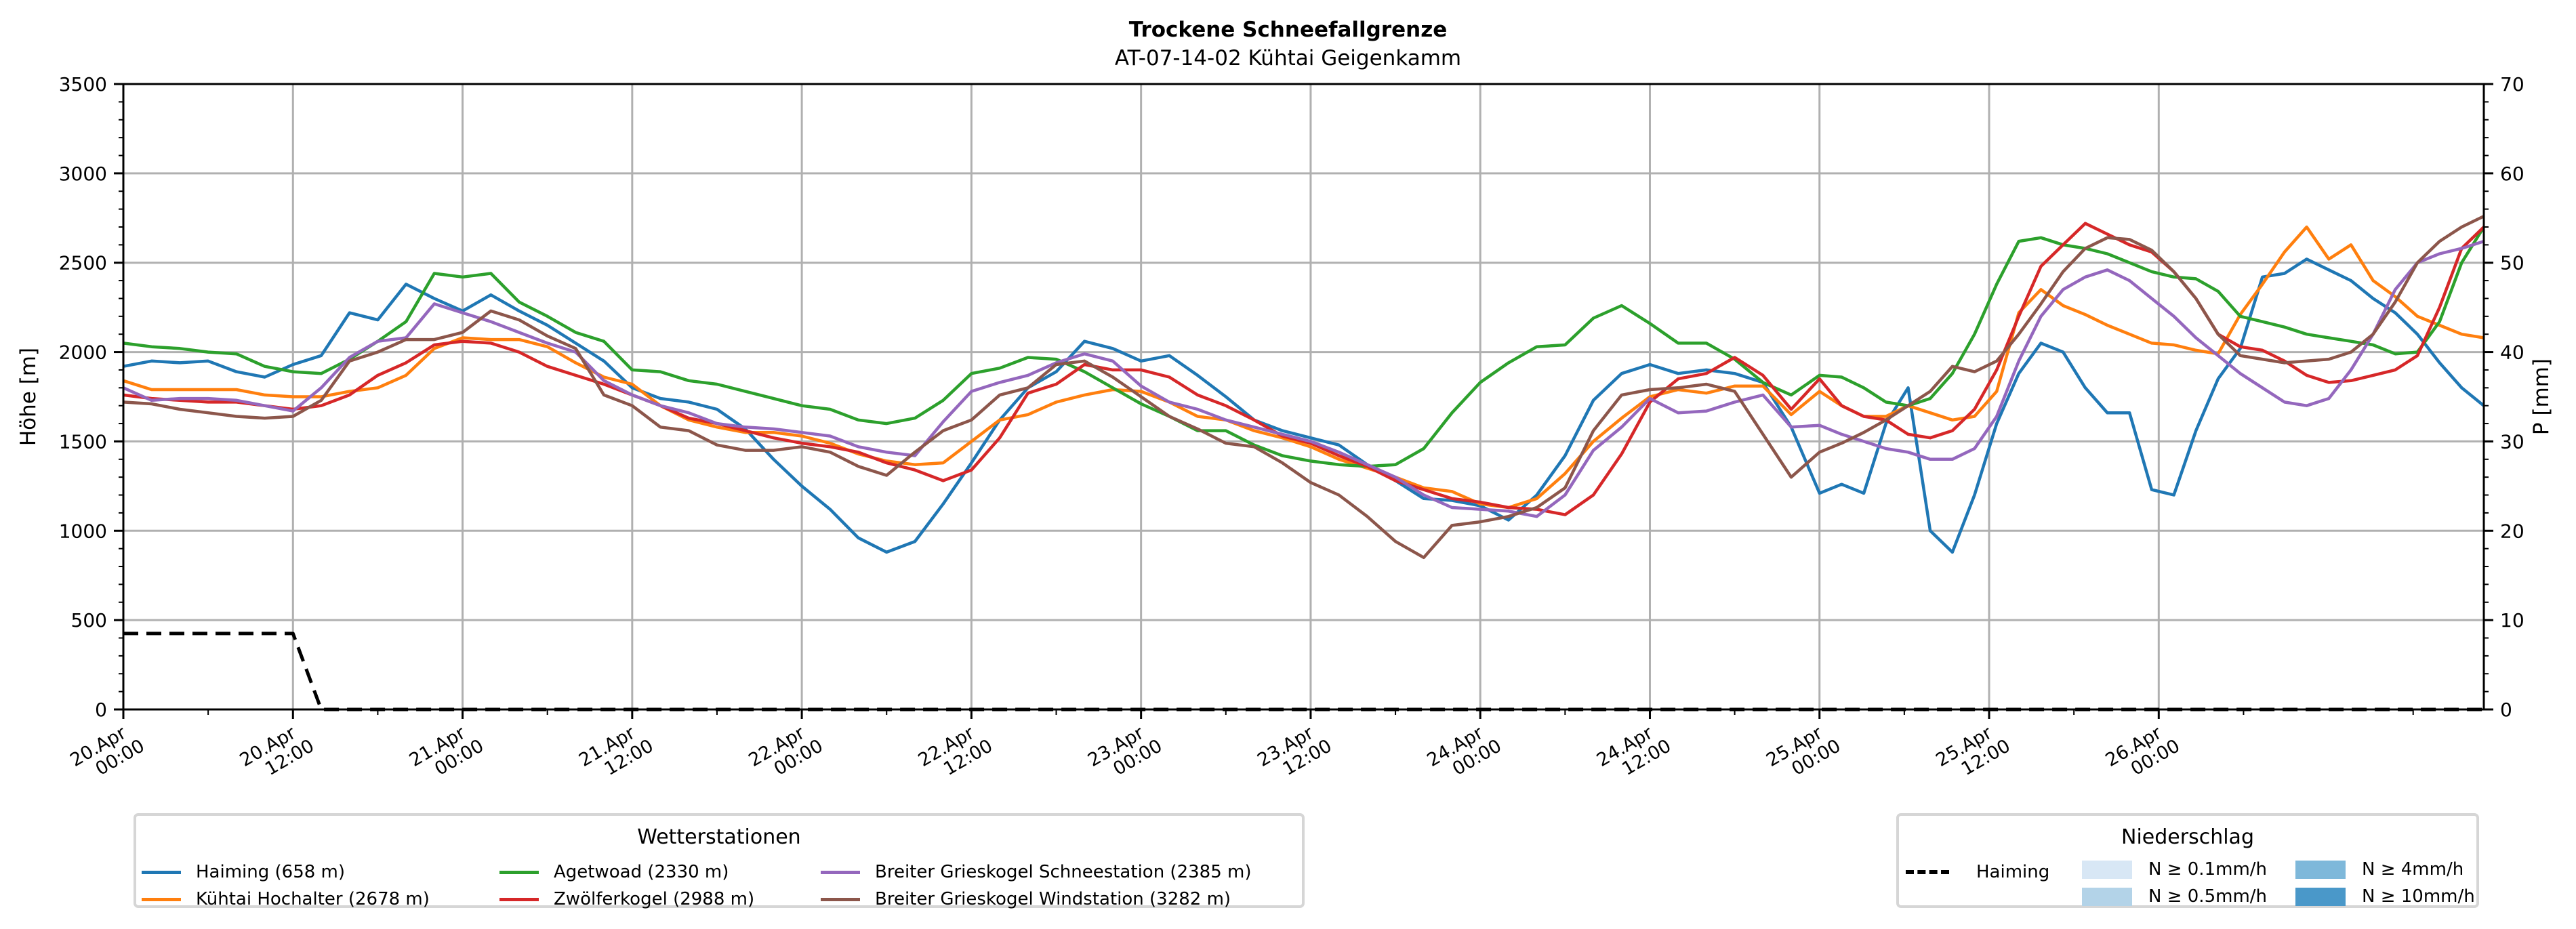 The height and width of the screenshot is (929, 2576). I want to click on chart-title: Trockene Schneefallgrenze, so click(1288, 30).